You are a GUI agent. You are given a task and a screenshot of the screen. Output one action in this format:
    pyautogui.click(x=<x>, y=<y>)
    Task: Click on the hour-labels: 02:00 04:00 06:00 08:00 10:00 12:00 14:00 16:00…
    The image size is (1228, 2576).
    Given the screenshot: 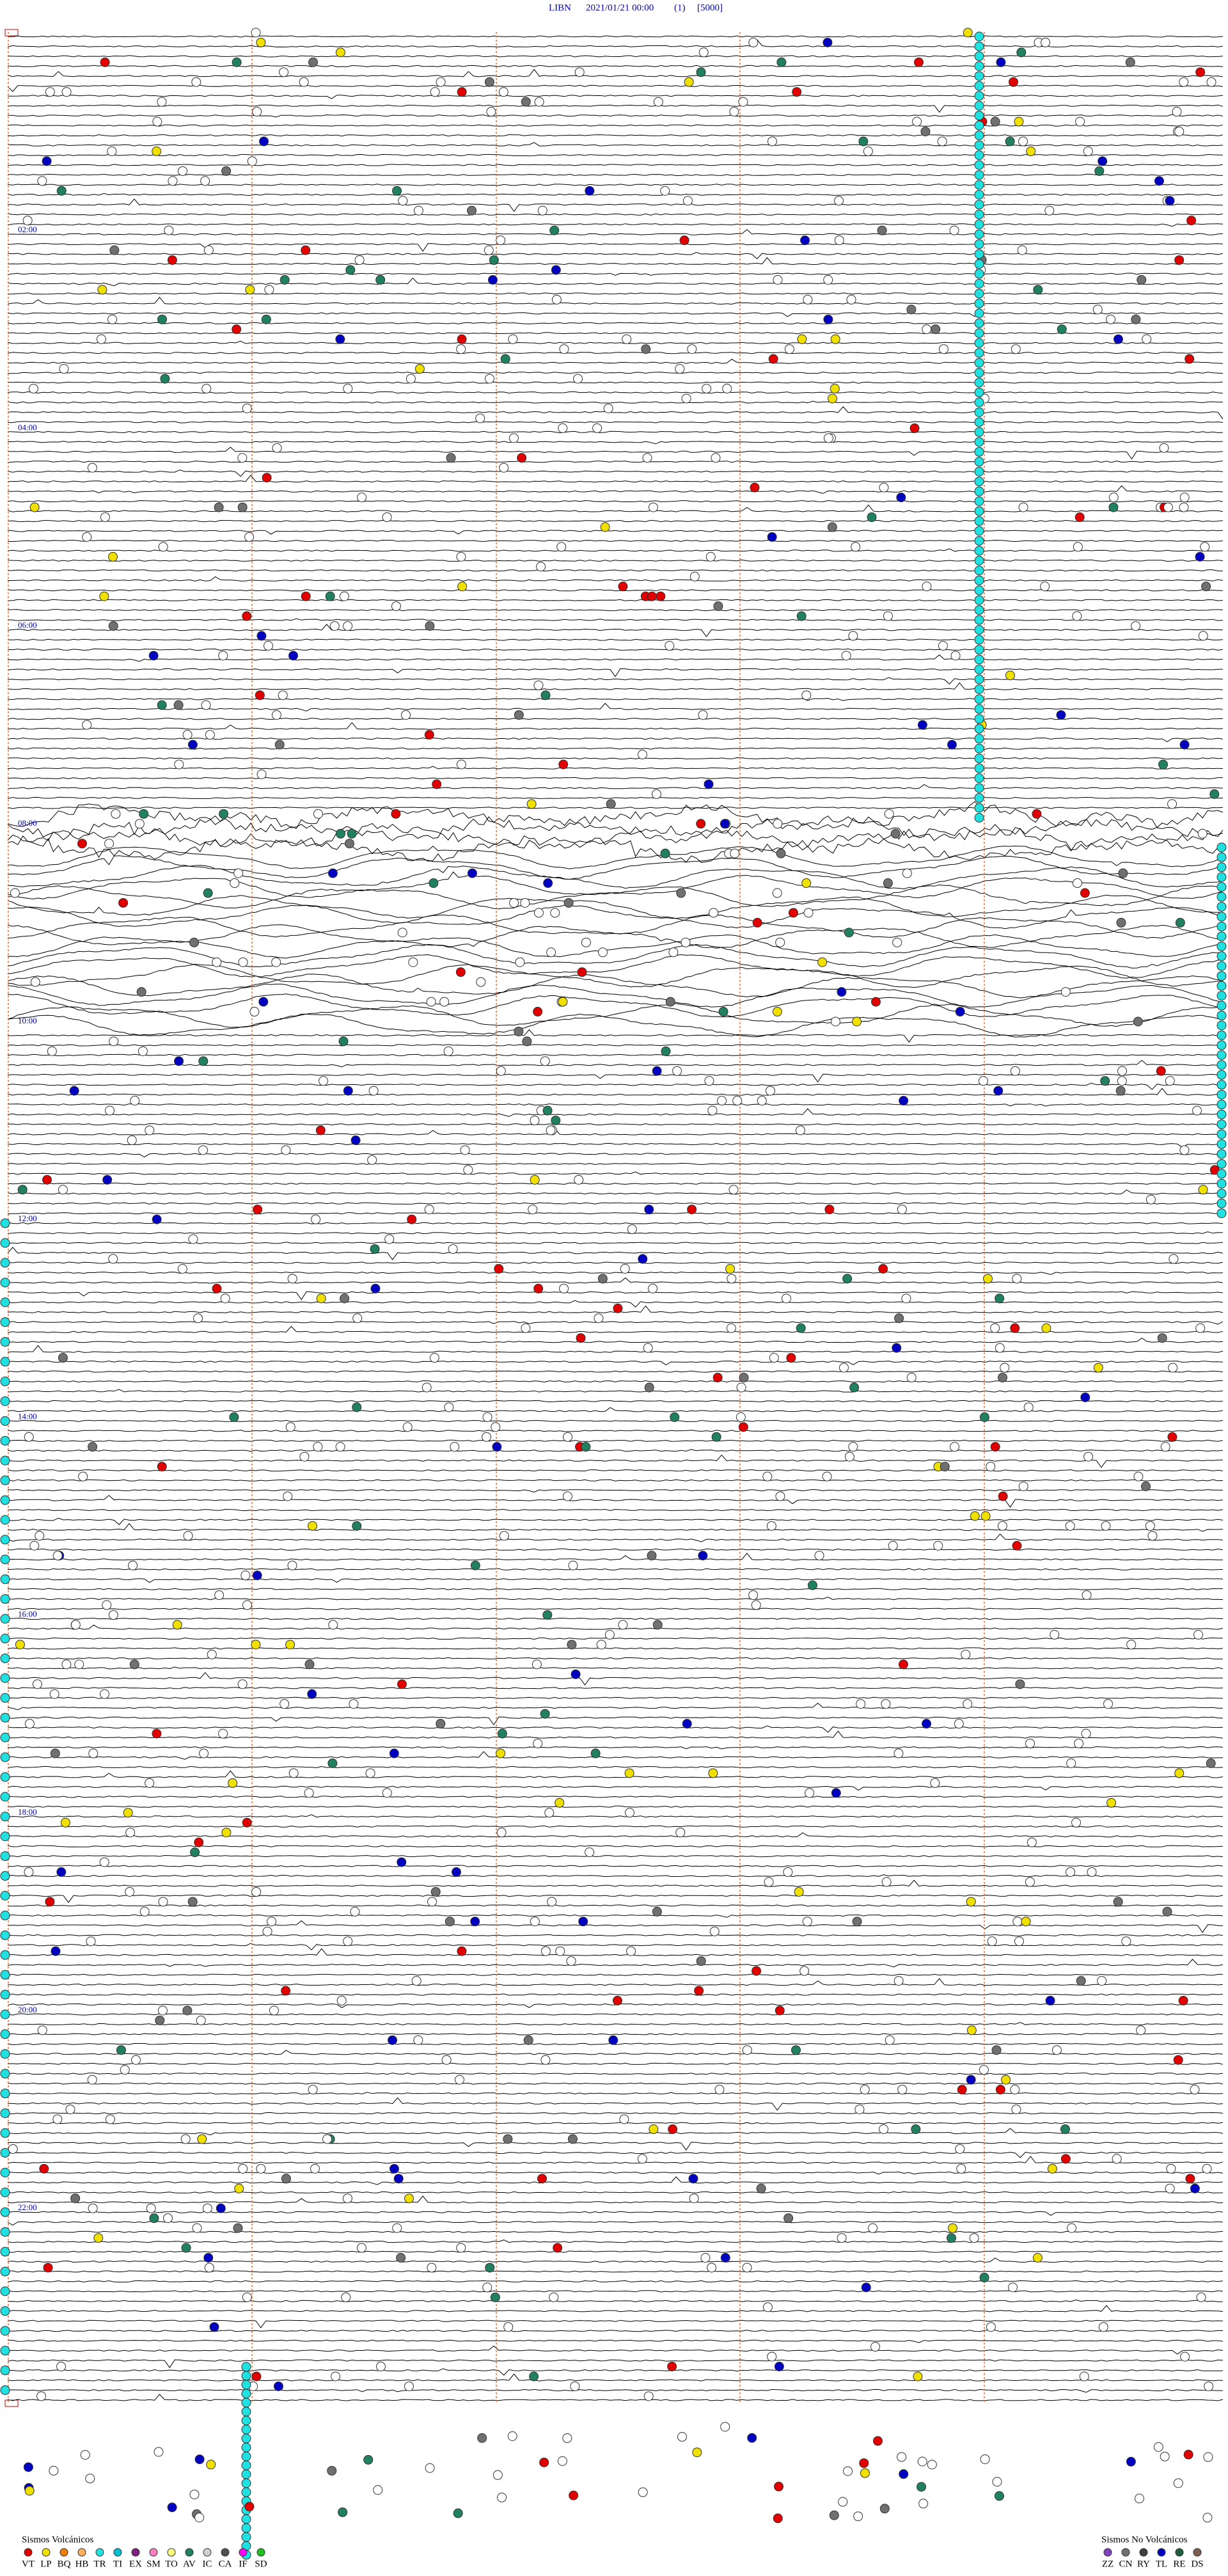 What is the action you would take?
    pyautogui.click(x=27, y=1218)
    